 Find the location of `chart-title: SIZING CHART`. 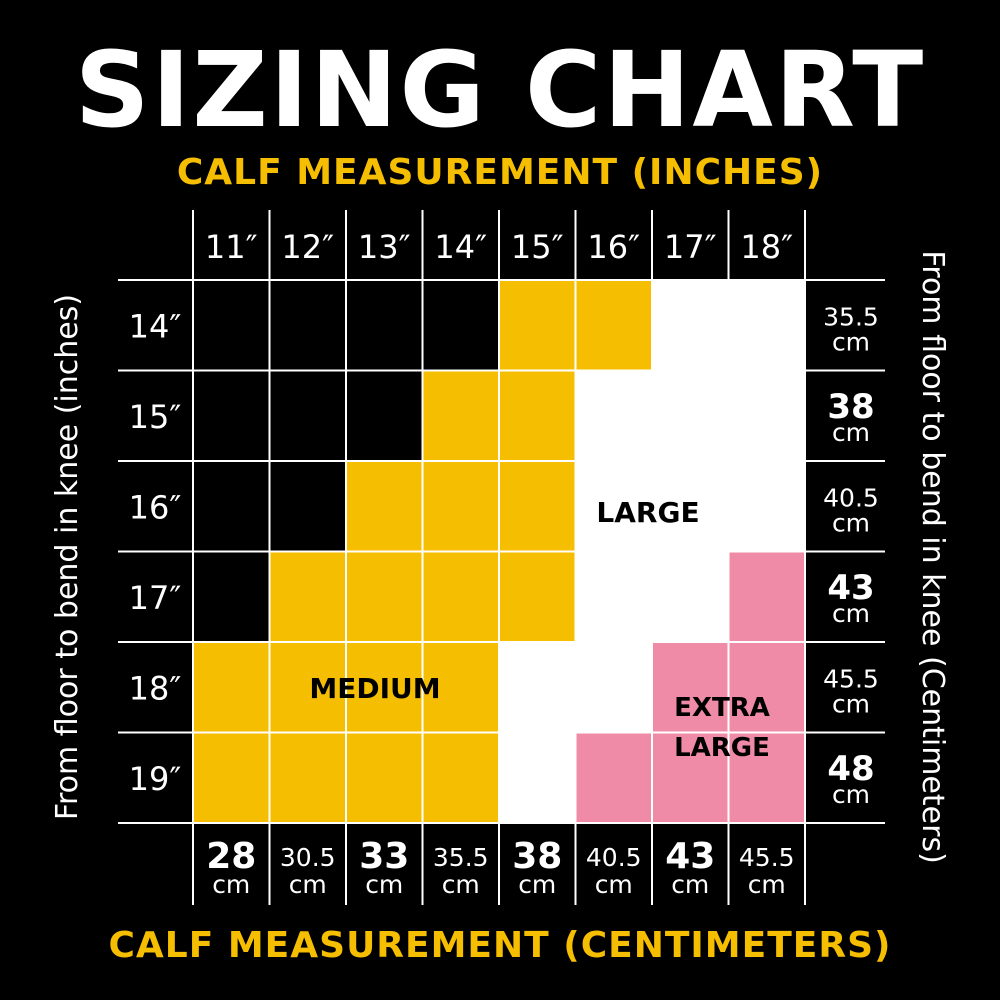

chart-title: SIZING CHART is located at coordinates (500, 90).